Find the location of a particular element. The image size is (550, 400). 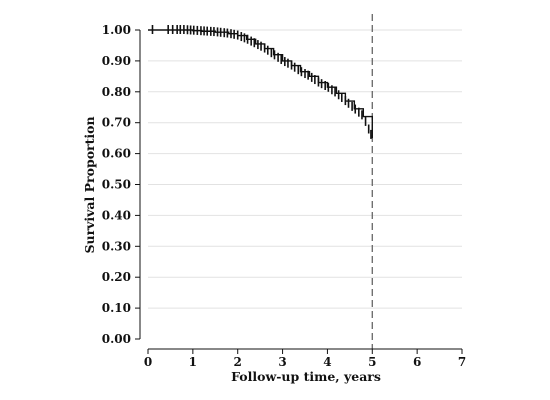

y-tick-label-10: 1.00 is located at coordinates (116, 30).